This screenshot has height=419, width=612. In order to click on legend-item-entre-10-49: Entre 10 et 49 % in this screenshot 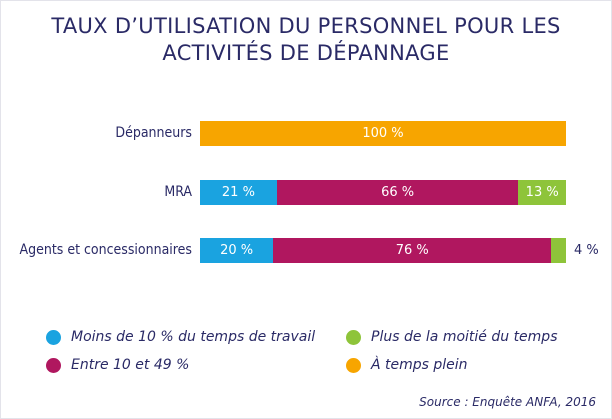, I will do `click(117, 365)`.